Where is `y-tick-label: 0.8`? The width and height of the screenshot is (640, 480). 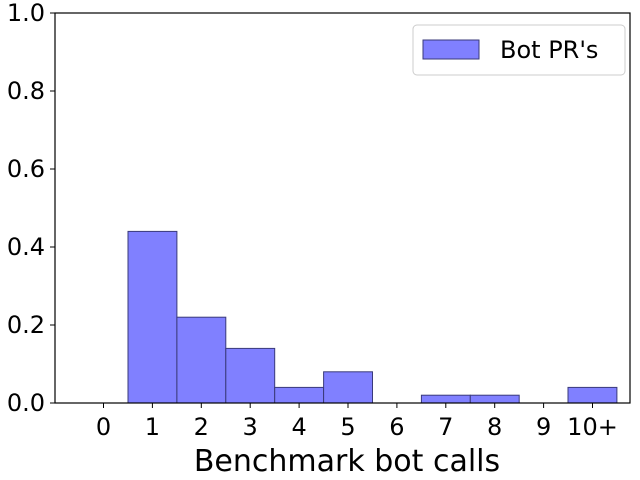 y-tick-label: 0.8 is located at coordinates (26, 91).